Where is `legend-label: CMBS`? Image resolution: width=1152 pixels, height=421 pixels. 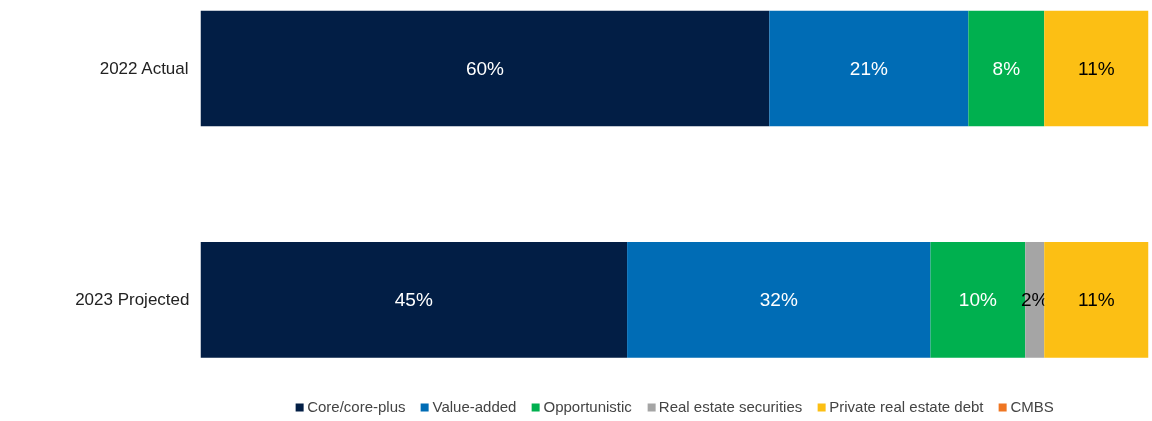
legend-label: CMBS is located at coordinates (1032, 406).